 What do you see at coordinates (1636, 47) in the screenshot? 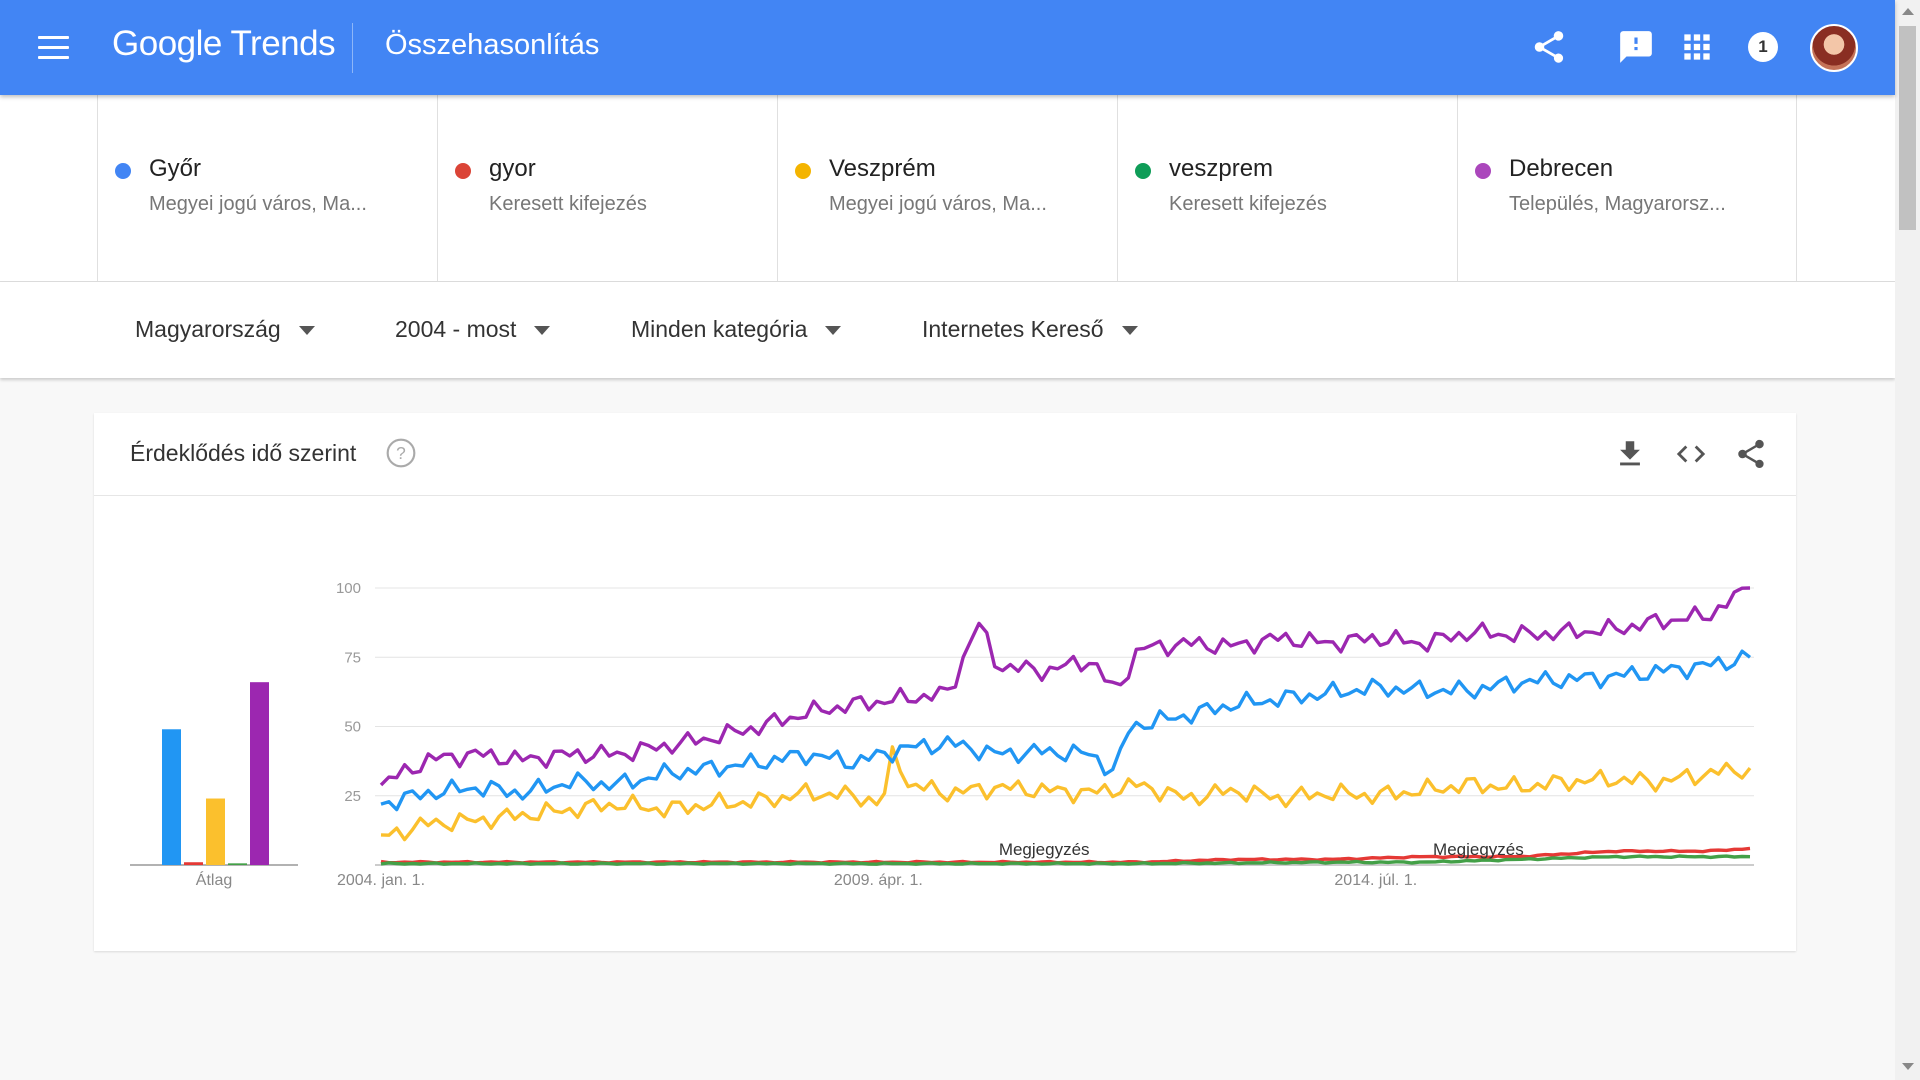
I see `feedback-icon` at bounding box center [1636, 47].